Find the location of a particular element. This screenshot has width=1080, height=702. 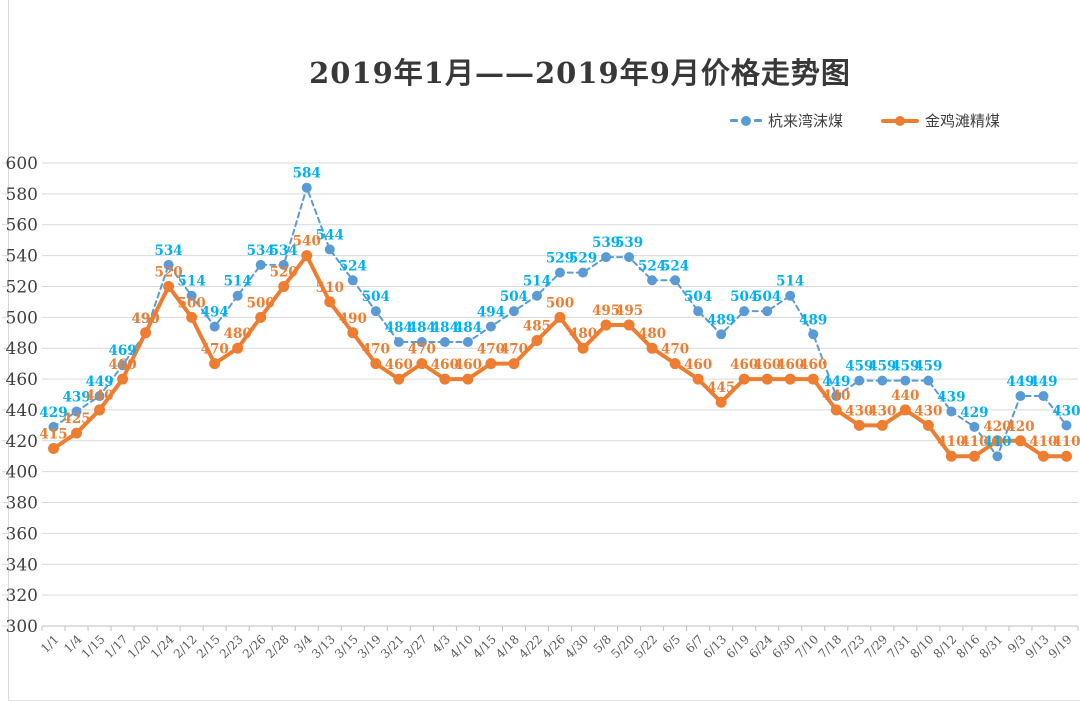

x-tick-label: 8/10 is located at coordinates (922, 646).